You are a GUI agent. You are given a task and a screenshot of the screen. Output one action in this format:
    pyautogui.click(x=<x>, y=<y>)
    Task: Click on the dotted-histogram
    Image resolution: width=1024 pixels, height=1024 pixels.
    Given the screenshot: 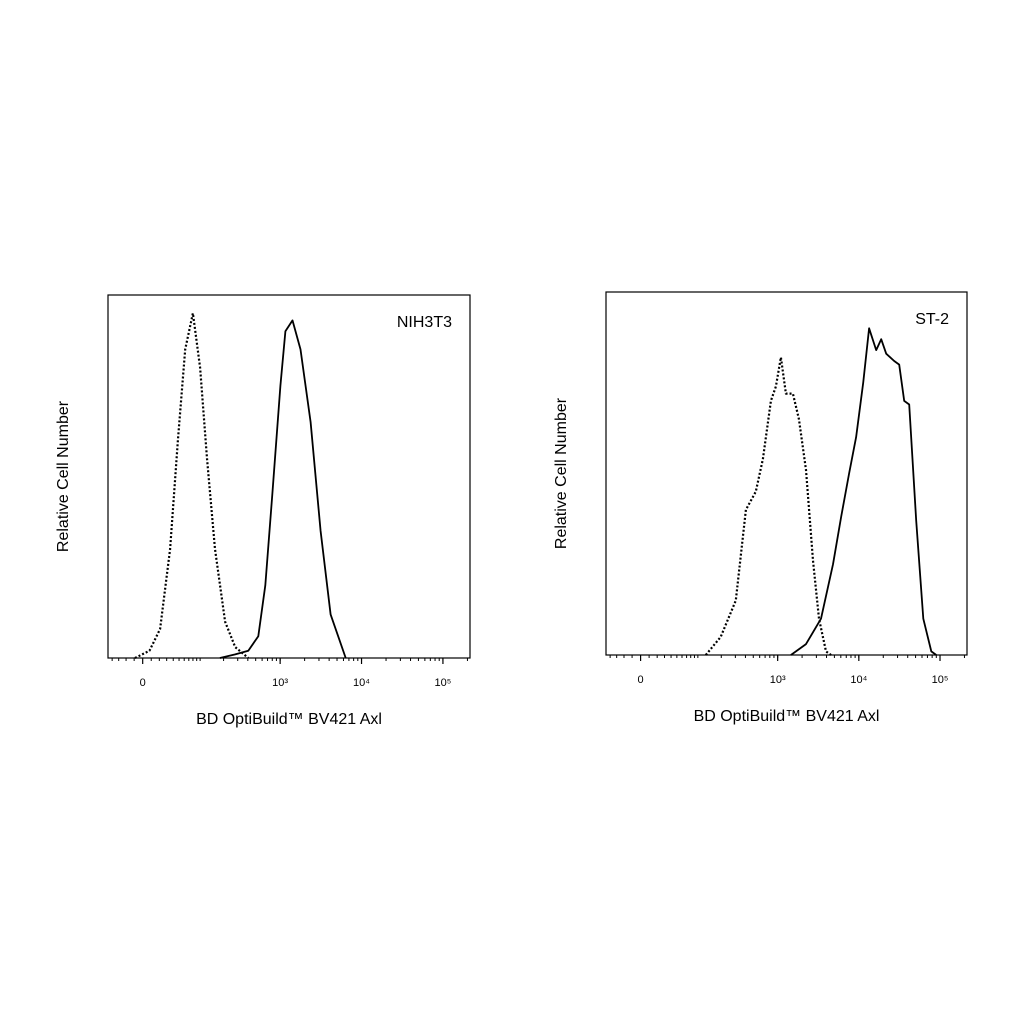 What is the action you would take?
    pyautogui.click(x=192, y=485)
    